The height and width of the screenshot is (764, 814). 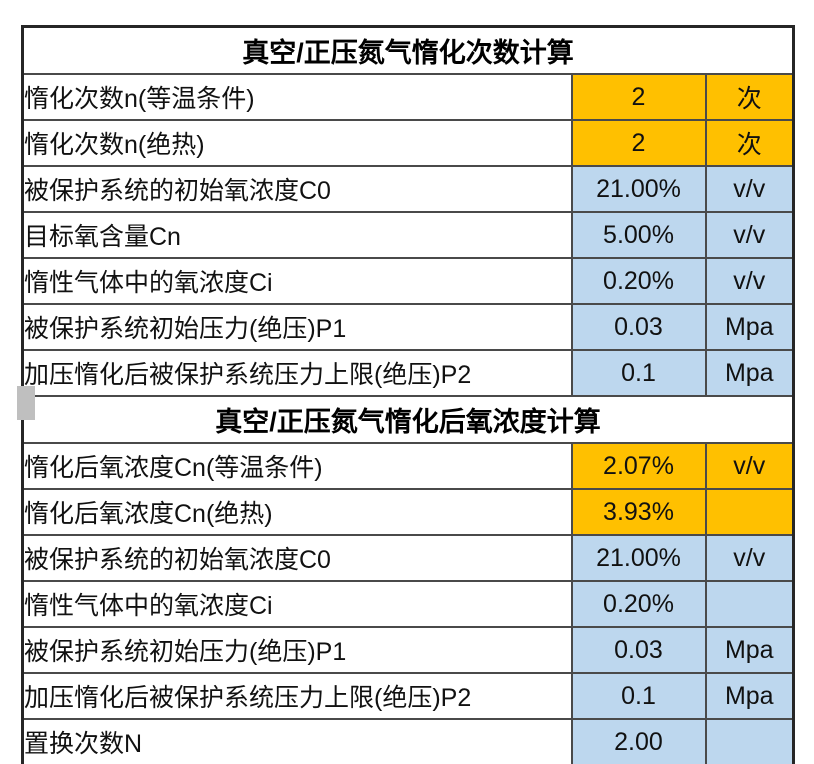 I want to click on row-label: 惰化次数n(等温条件), so click(x=297, y=97).